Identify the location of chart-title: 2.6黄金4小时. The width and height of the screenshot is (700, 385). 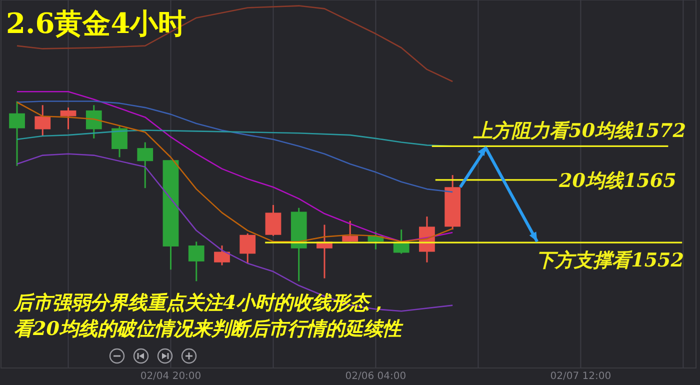
(96, 23).